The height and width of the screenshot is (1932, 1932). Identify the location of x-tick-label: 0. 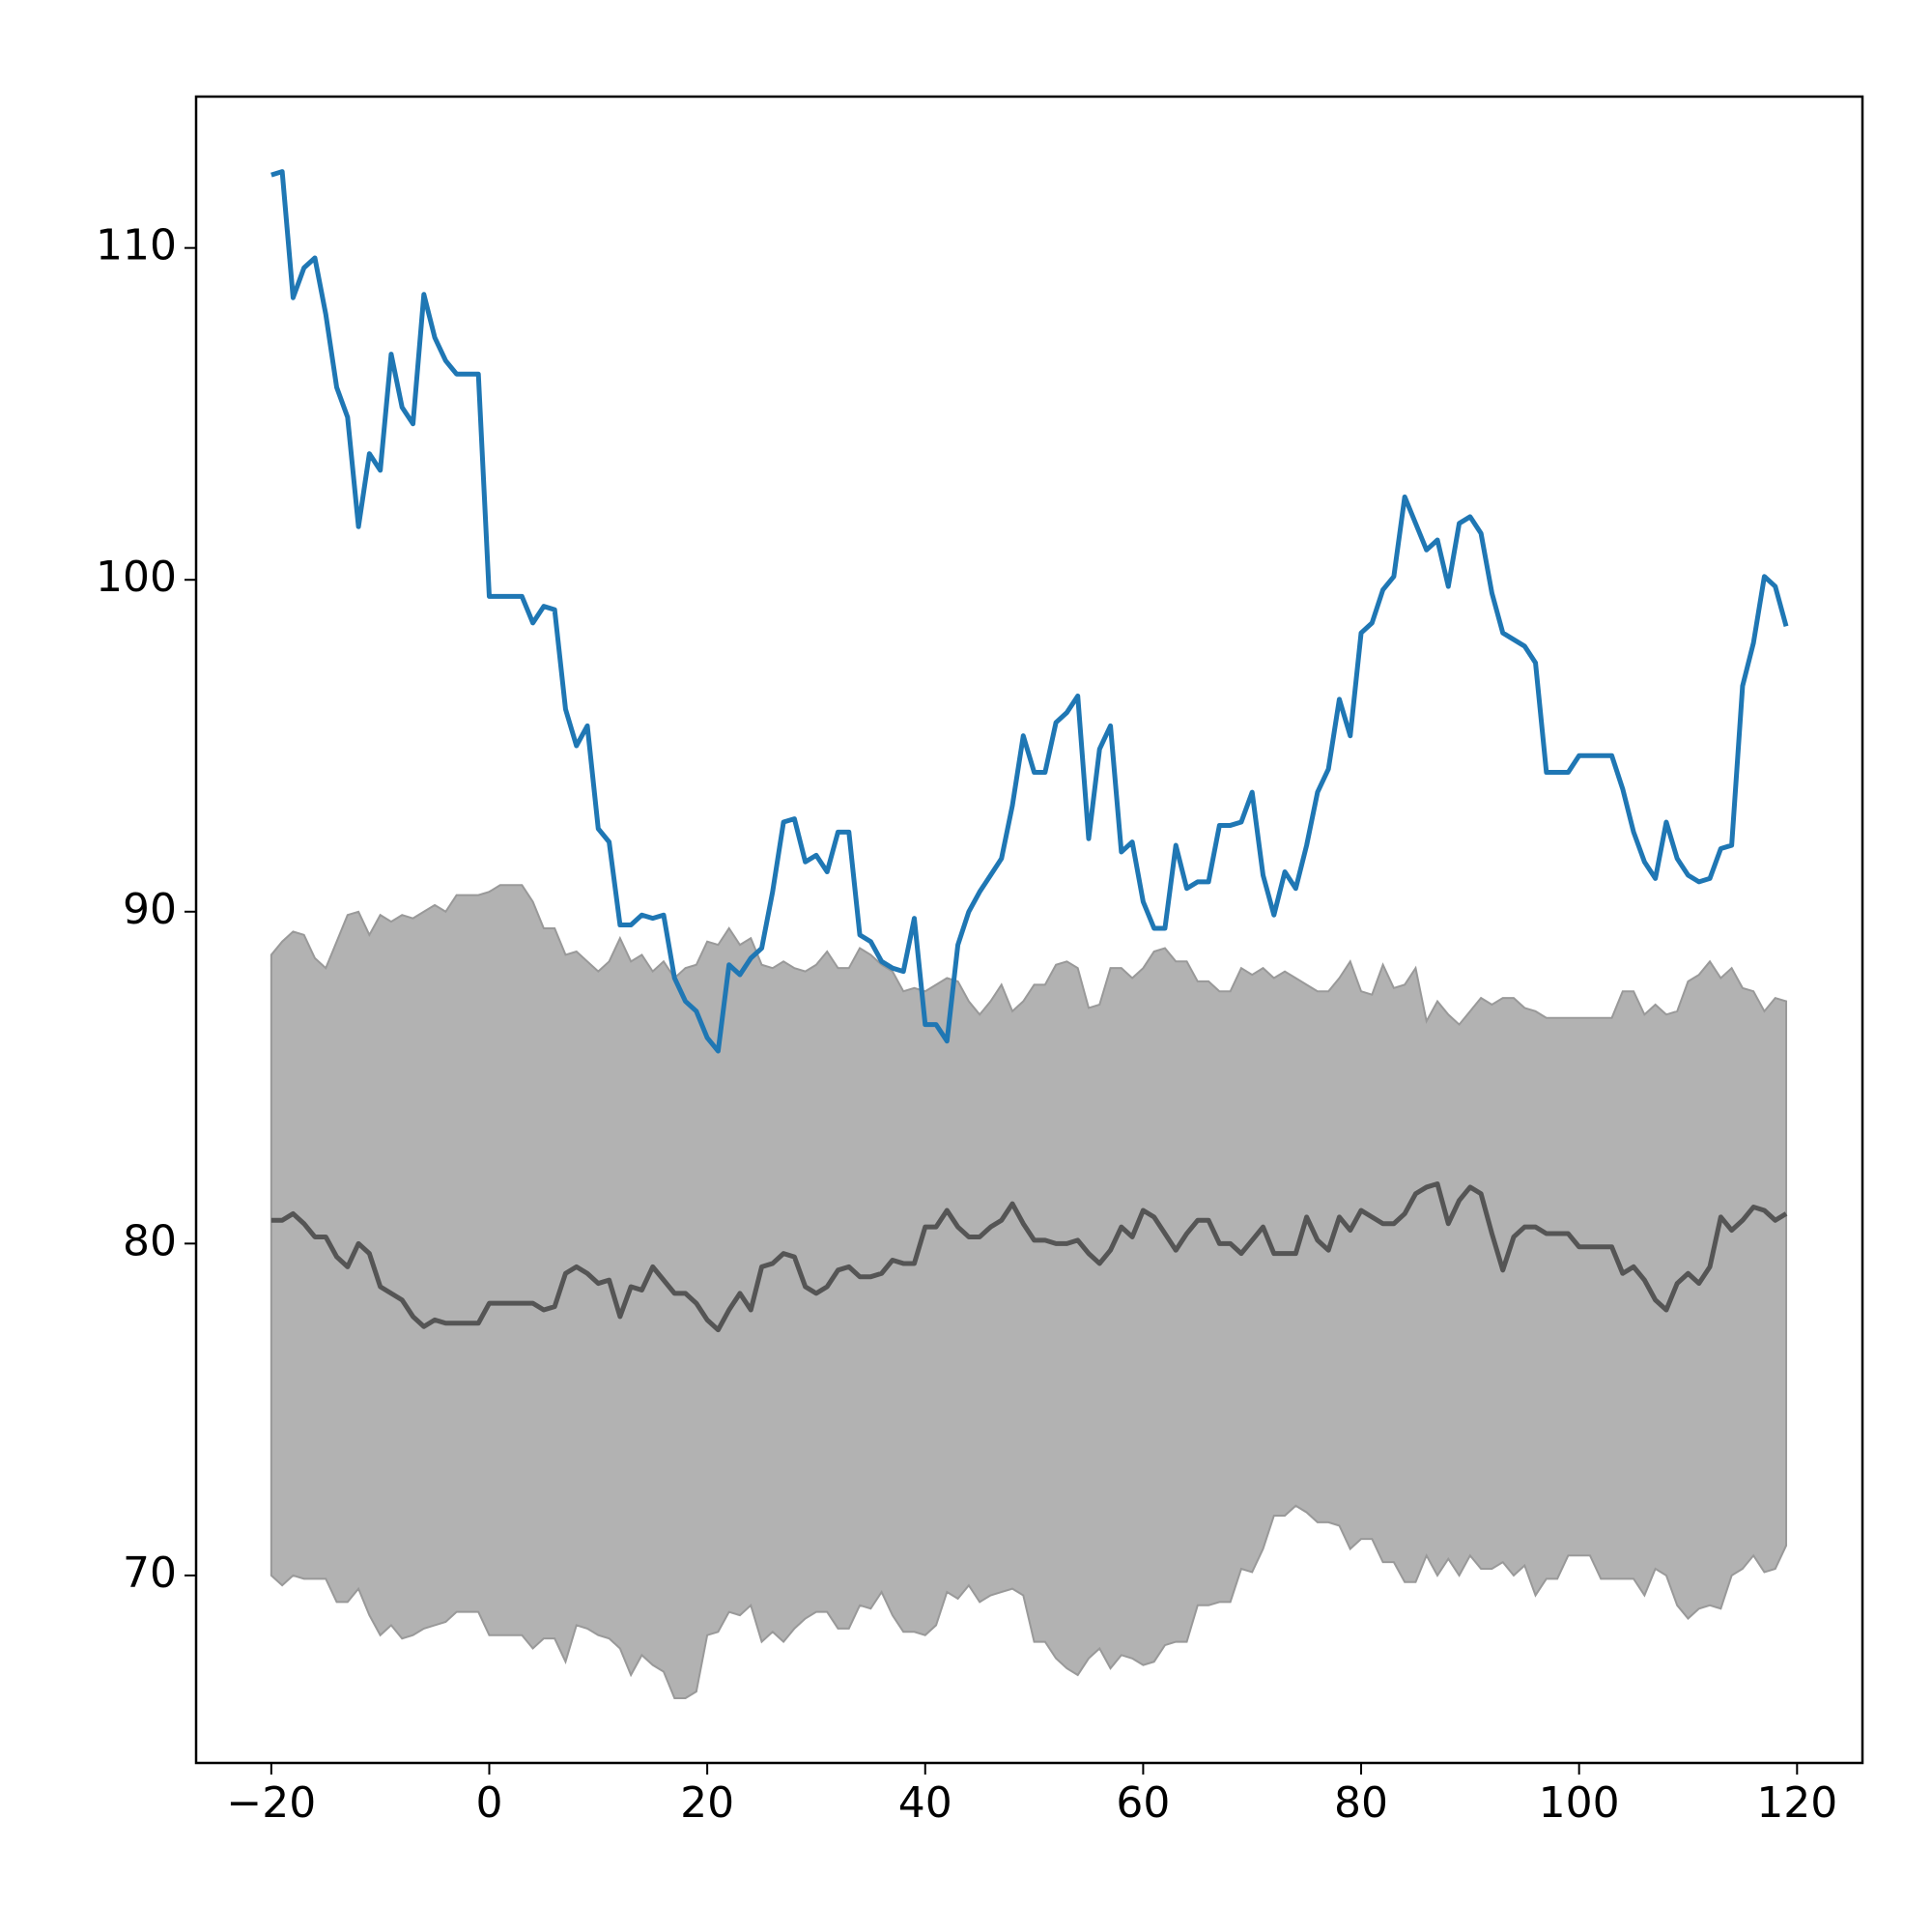
(488, 1803).